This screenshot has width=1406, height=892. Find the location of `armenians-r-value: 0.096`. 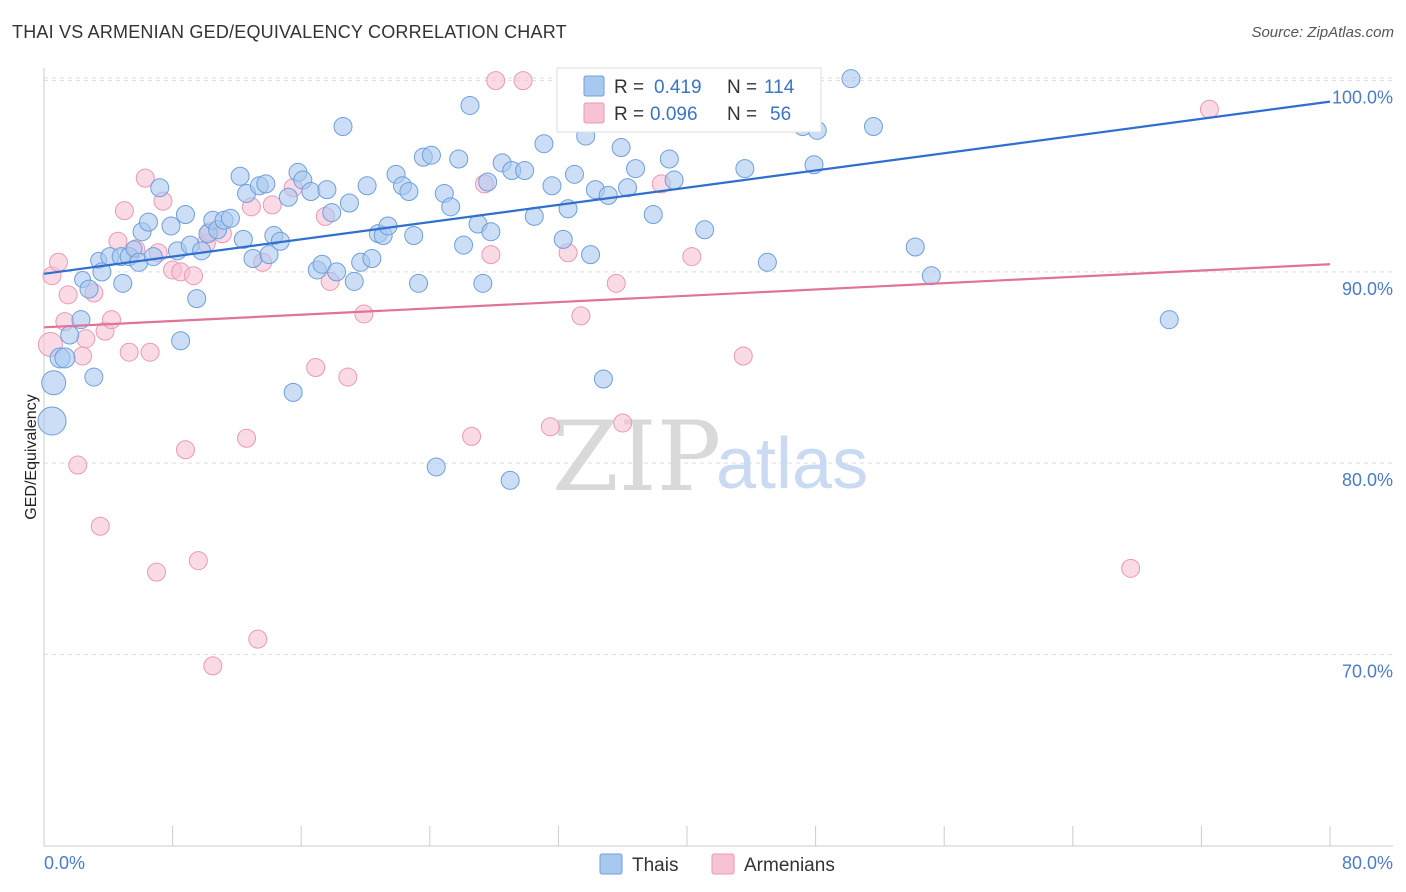

armenians-r-value: 0.096 is located at coordinates (674, 114).